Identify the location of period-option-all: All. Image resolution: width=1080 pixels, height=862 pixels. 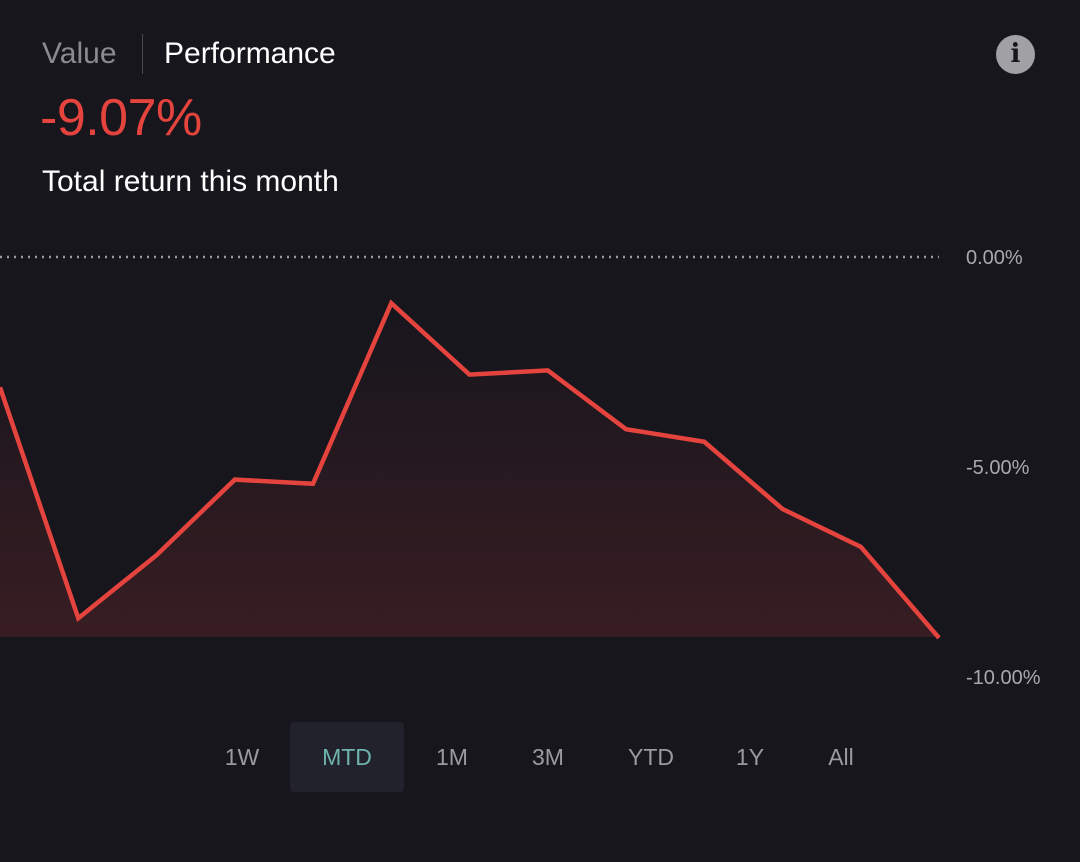
(841, 757).